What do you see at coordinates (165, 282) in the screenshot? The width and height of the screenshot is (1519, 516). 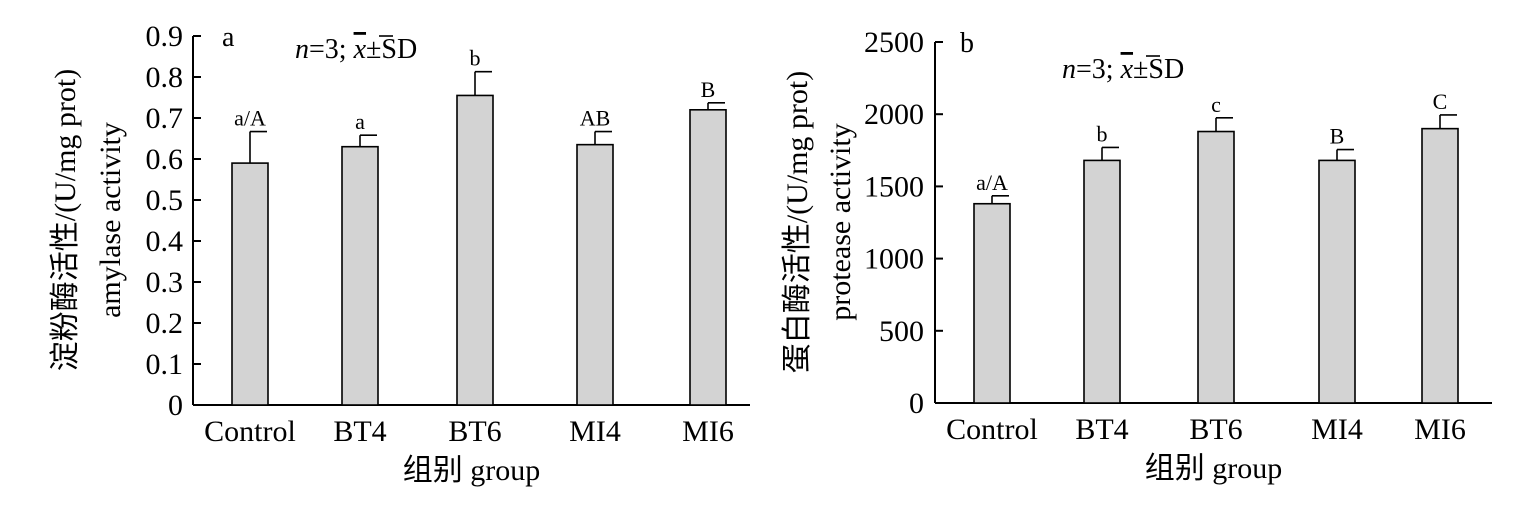 I see `y-tick-label: 0.3` at bounding box center [165, 282].